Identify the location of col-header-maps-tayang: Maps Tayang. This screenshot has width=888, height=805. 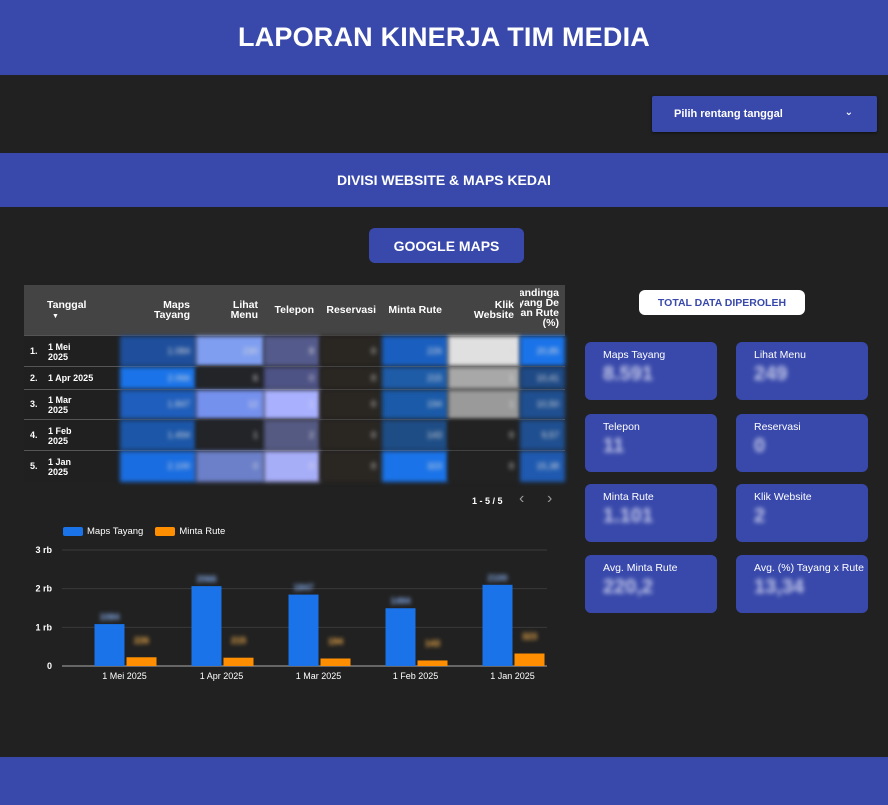
(158, 310).